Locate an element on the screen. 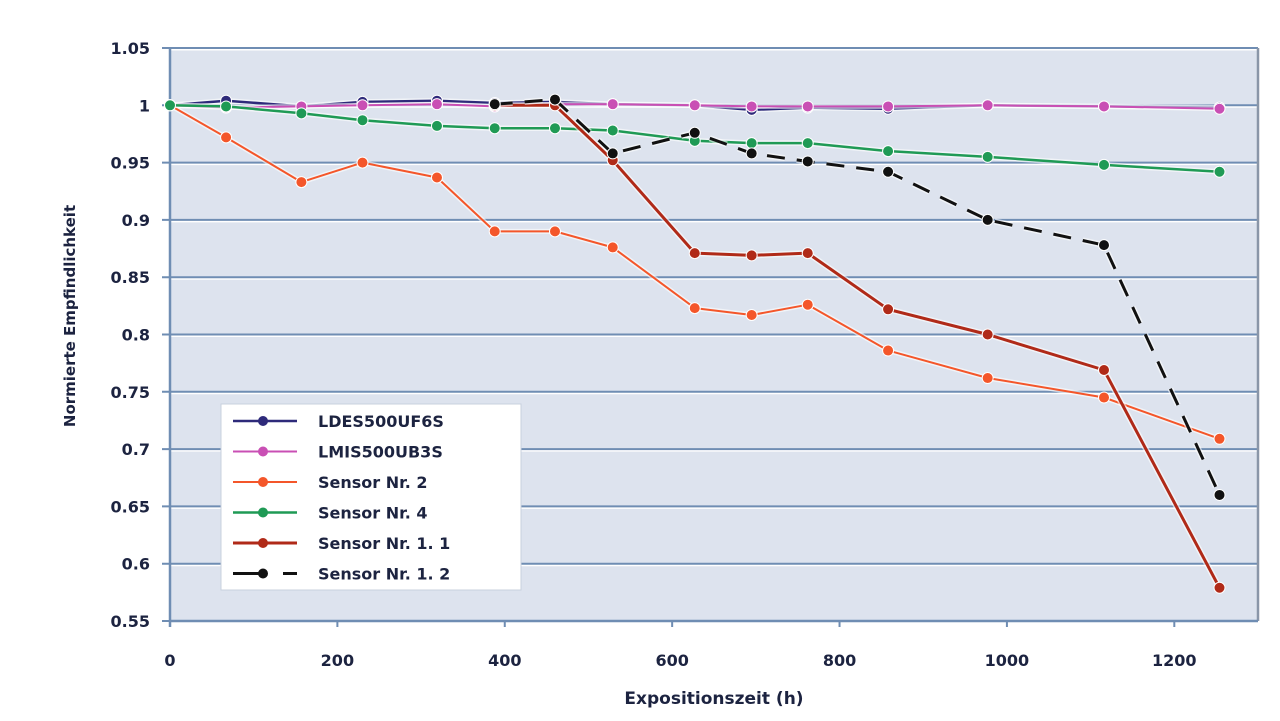 The width and height of the screenshot is (1280, 721). y-tick-label: 0.65 is located at coordinates (130, 506).